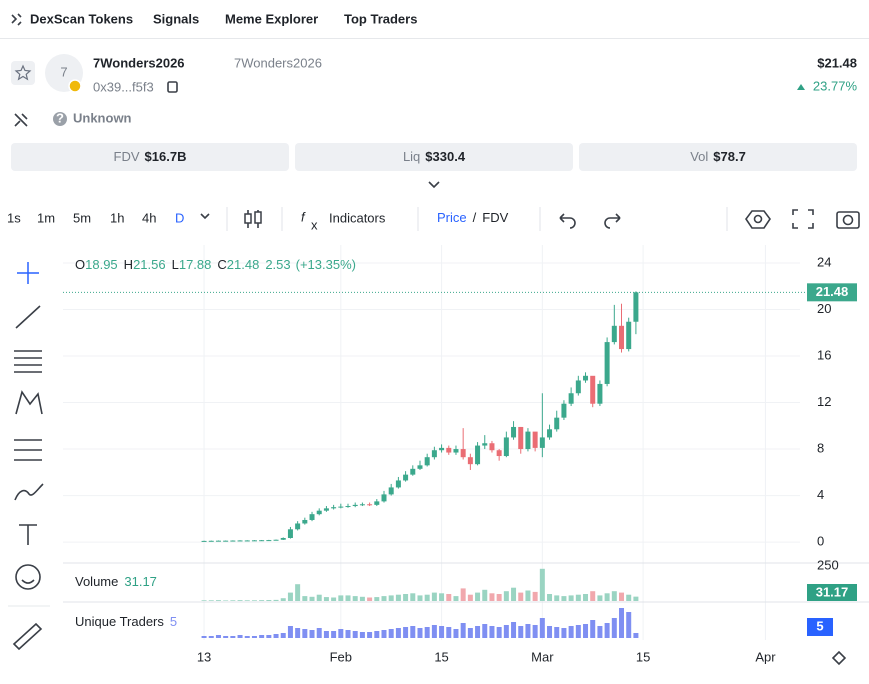 The height and width of the screenshot is (684, 869). I want to click on token-price: $21.48, so click(837, 62).